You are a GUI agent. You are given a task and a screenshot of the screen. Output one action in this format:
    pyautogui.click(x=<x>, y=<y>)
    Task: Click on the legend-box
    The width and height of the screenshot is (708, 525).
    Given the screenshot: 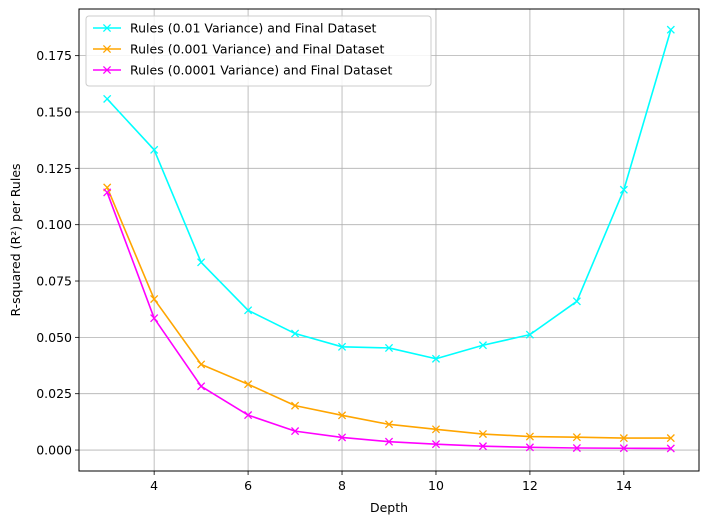 What is the action you would take?
    pyautogui.click(x=258, y=51)
    